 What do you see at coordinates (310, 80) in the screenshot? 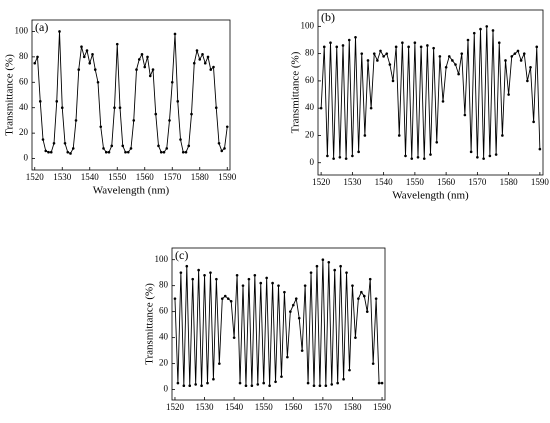
I see `y-tick-label: 60` at bounding box center [310, 80].